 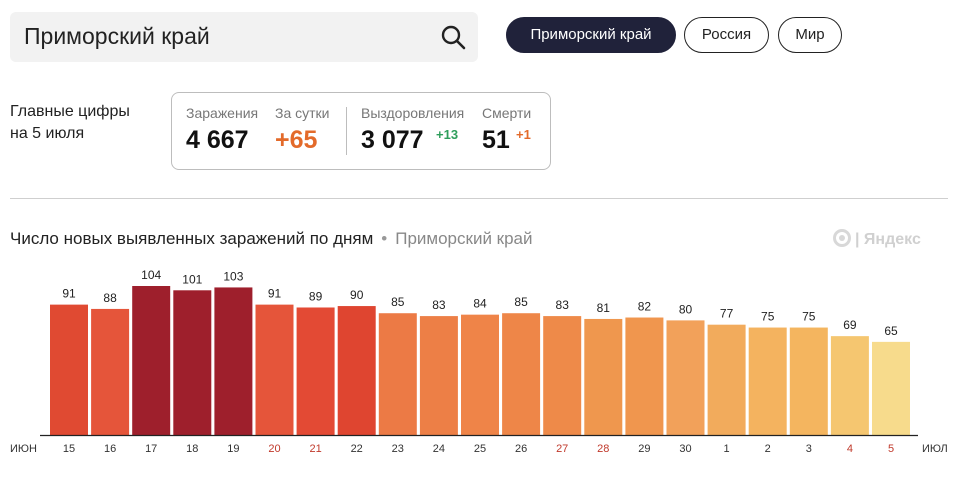 I want to click on yandex-logo-text: | Яндекс, so click(x=888, y=239).